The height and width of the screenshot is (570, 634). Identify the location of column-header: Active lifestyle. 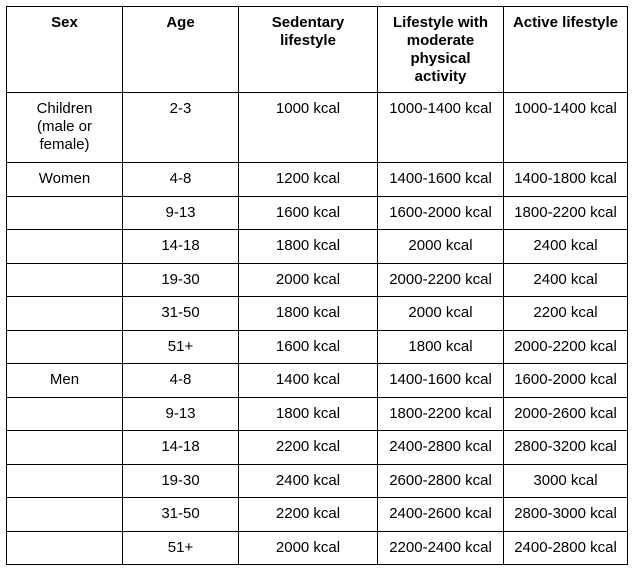
(565, 49).